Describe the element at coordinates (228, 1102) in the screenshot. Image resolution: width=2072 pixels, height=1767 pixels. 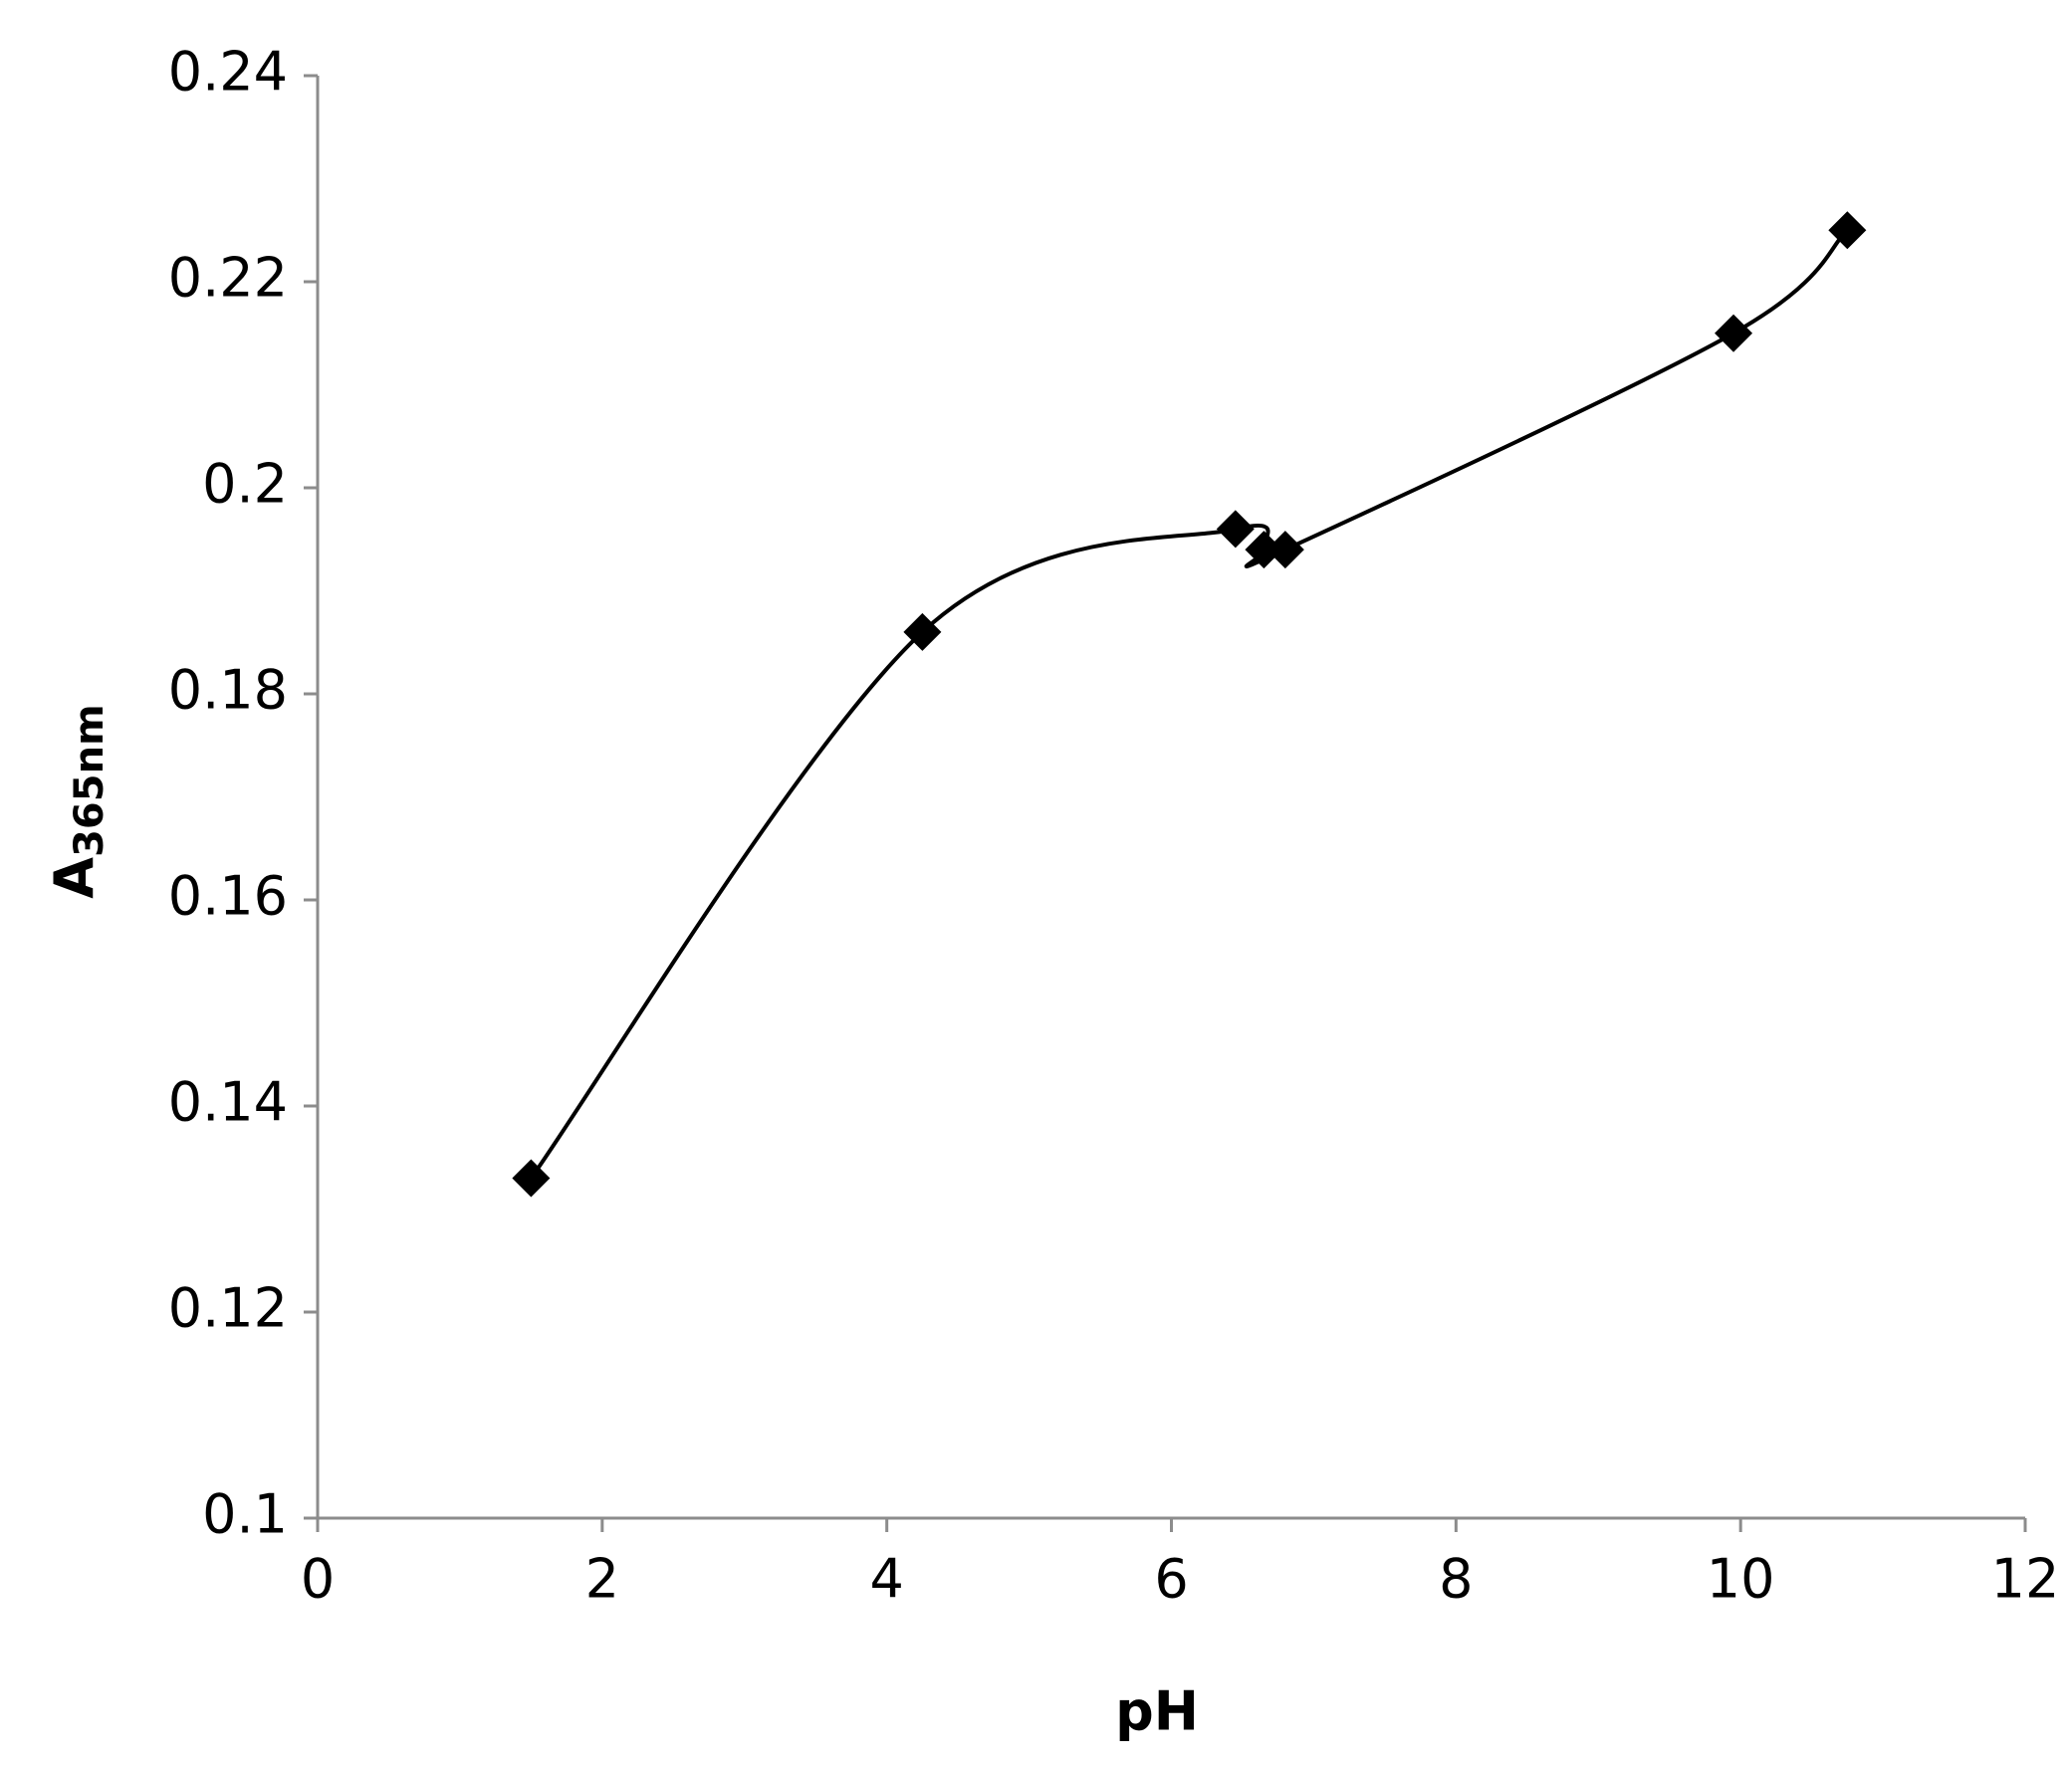
I see `y-tick-label: 0.14` at that location.